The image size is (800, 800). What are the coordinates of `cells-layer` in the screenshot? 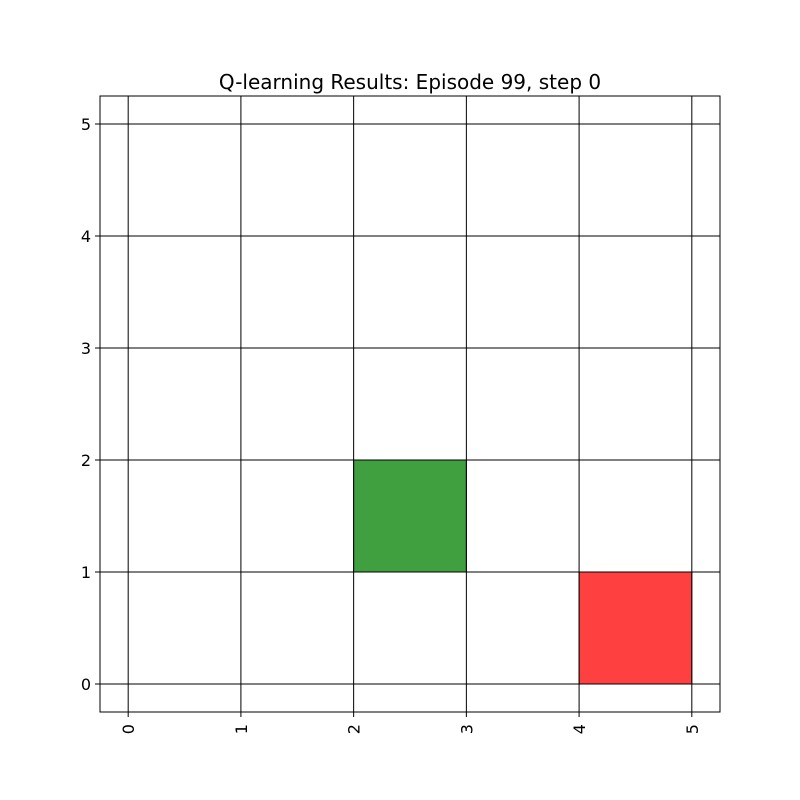 It's located at (523, 572).